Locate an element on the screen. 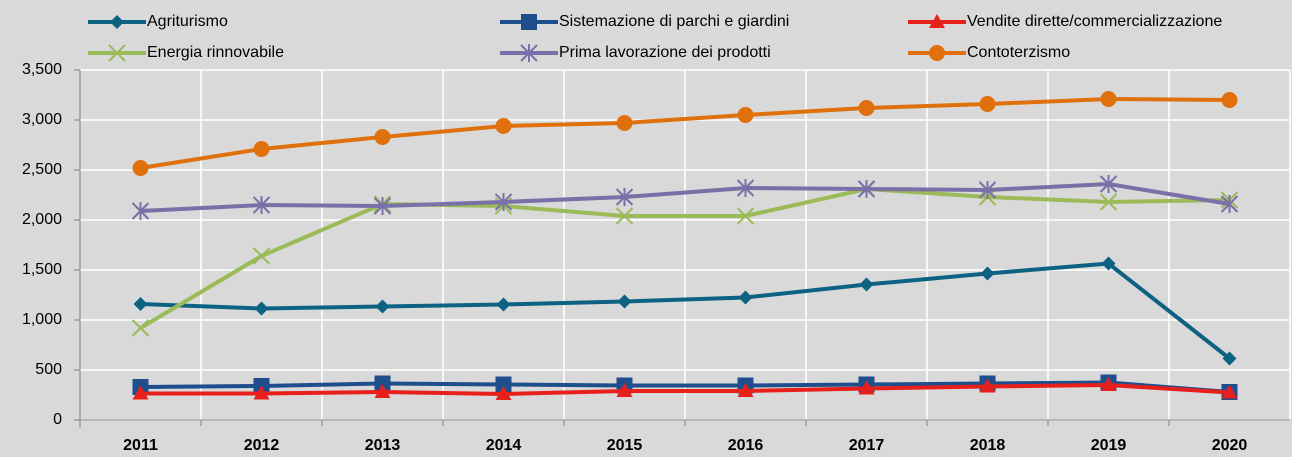  x-tick-label: 2014 is located at coordinates (504, 445).